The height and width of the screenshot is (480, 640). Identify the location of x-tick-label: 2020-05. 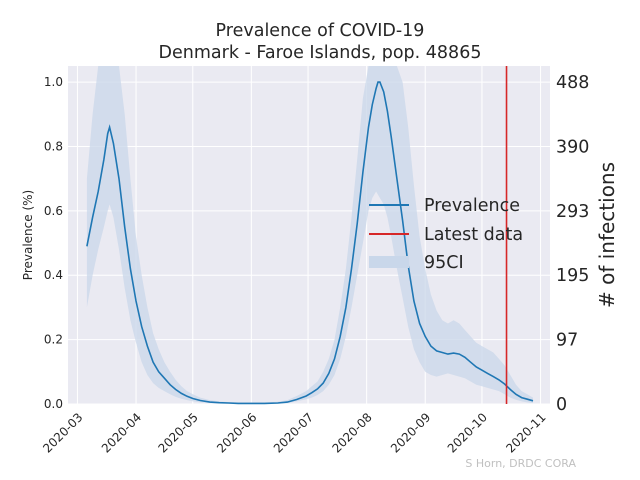
(178, 432).